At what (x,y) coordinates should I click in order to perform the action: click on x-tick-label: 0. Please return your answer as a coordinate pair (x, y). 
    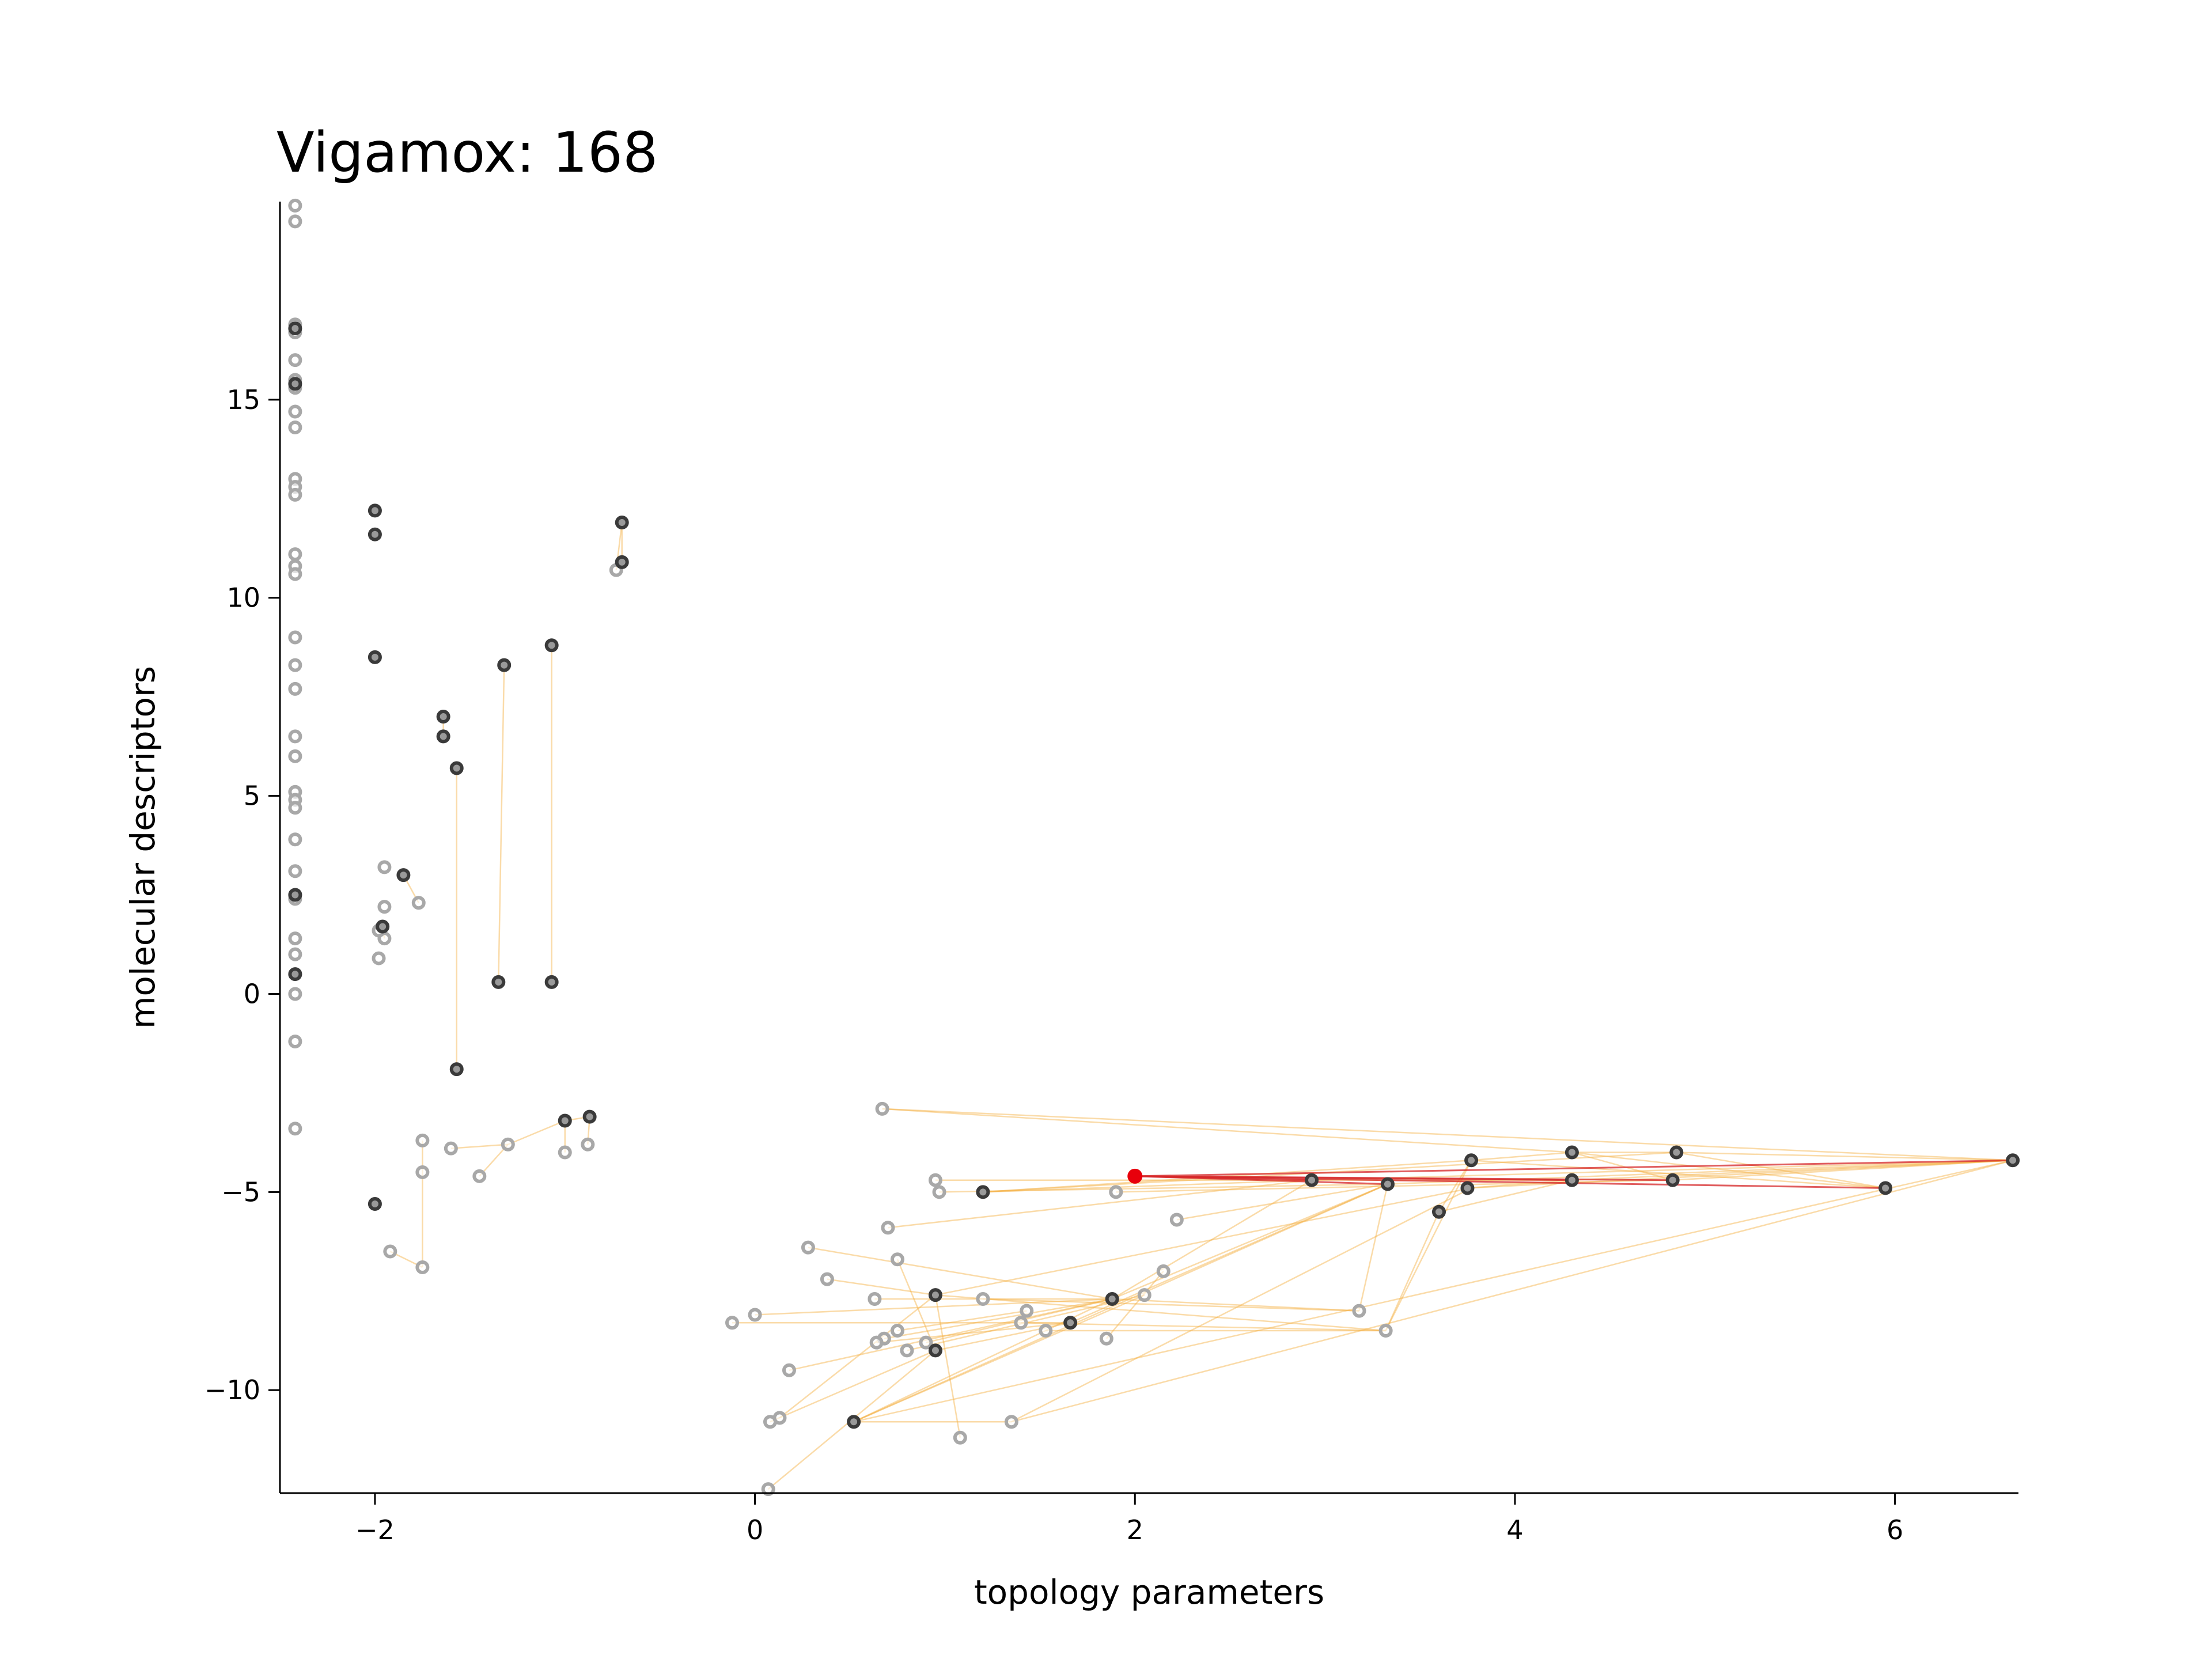
    Looking at the image, I should click on (755, 1530).